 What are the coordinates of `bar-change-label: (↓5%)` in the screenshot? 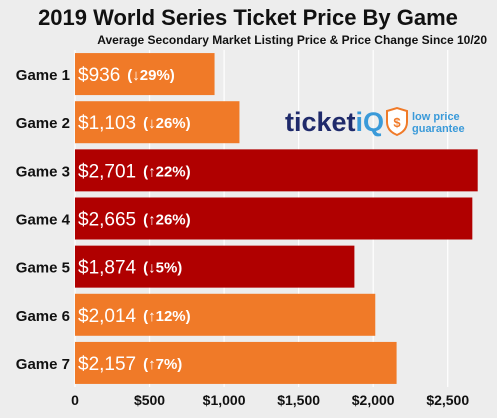 It's located at (162, 268).